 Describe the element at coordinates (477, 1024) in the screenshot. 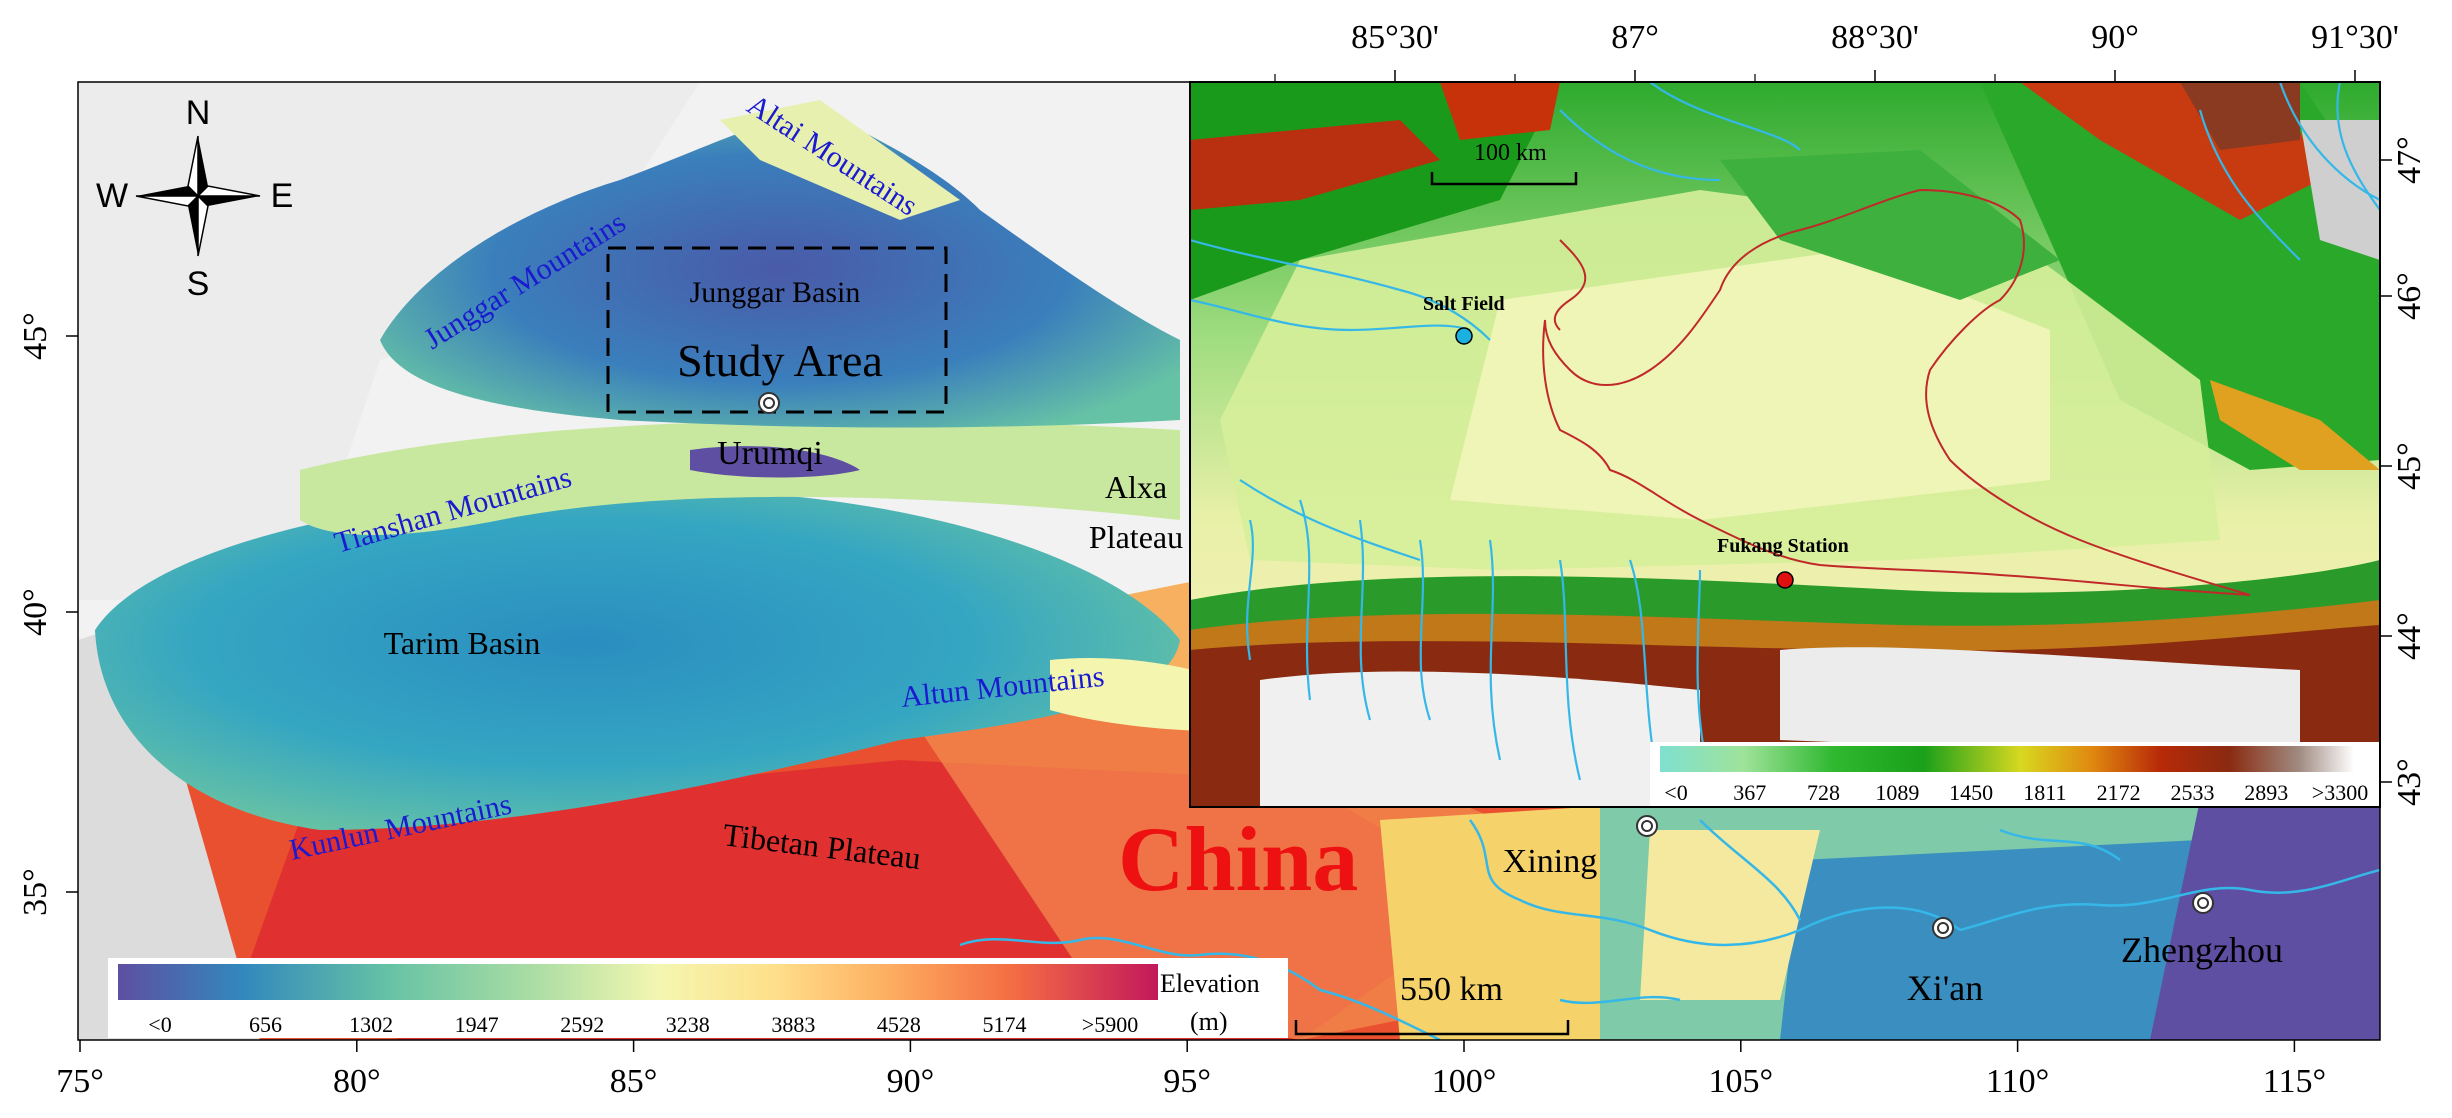

I see `main-legend-tick-label: 1947` at that location.